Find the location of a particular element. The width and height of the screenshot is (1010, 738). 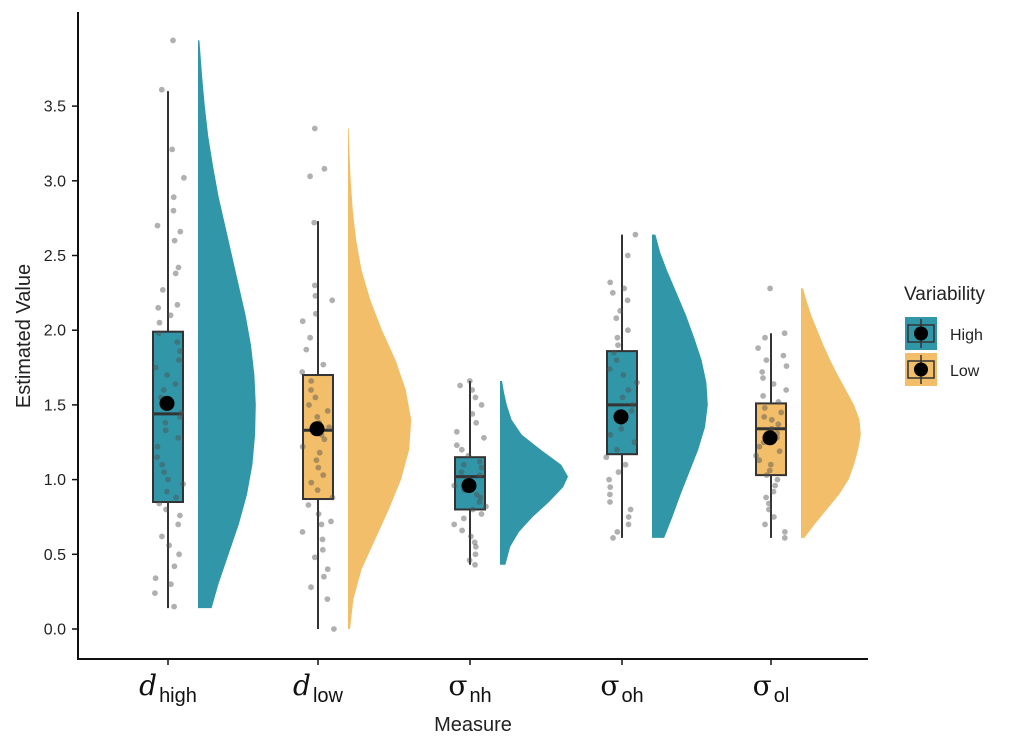

x-axis-title: Measure is located at coordinates (473, 725).